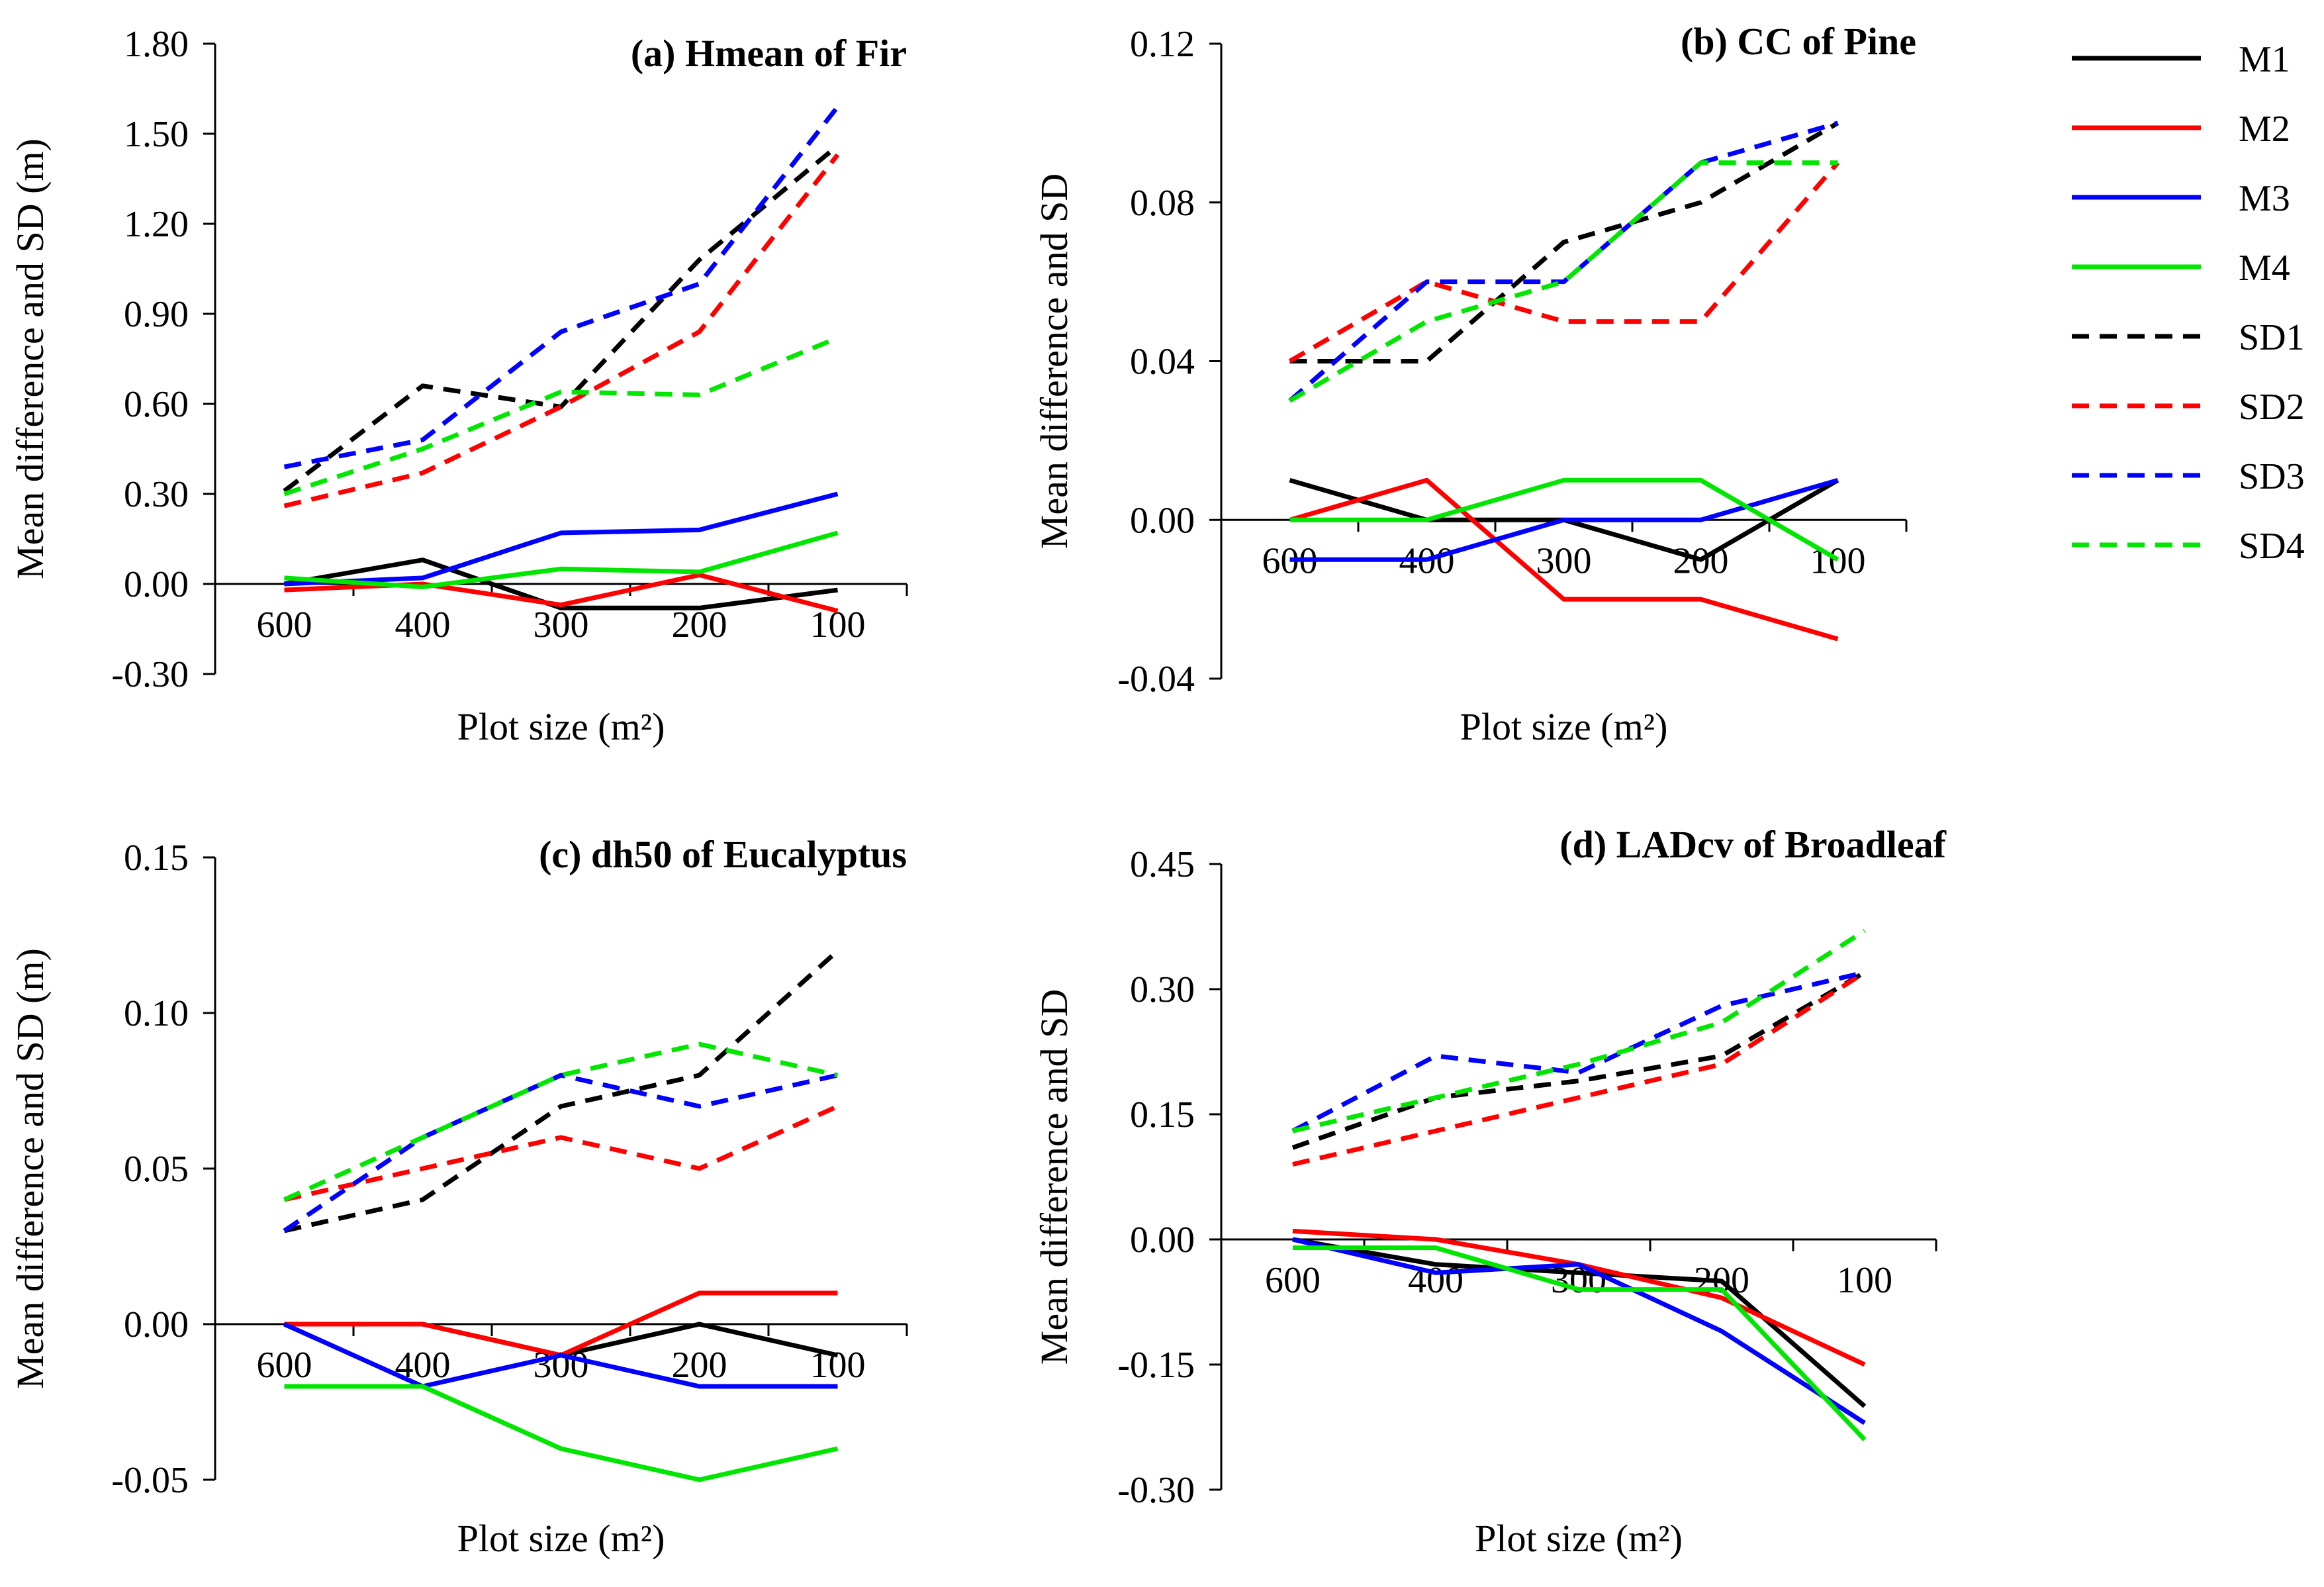 The height and width of the screenshot is (1587, 2324). I want to click on legend-label: SD3, so click(2272, 477).